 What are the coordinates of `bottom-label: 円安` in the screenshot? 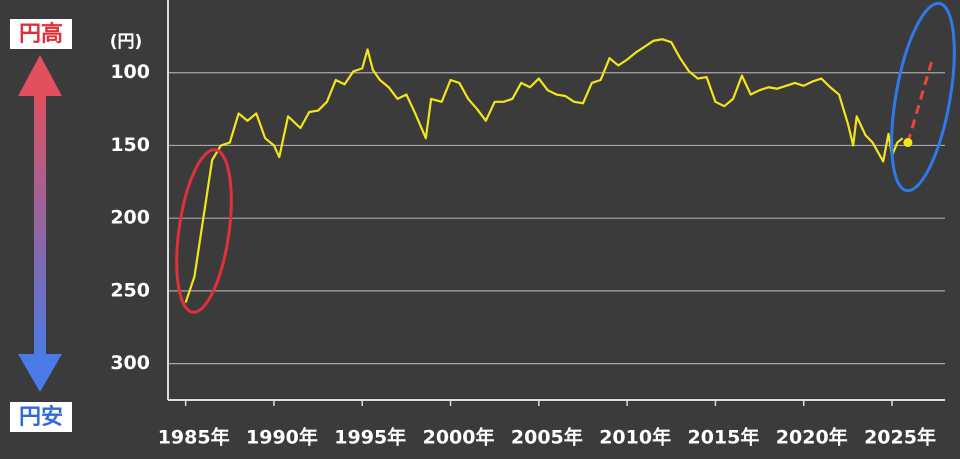 It's located at (41, 417).